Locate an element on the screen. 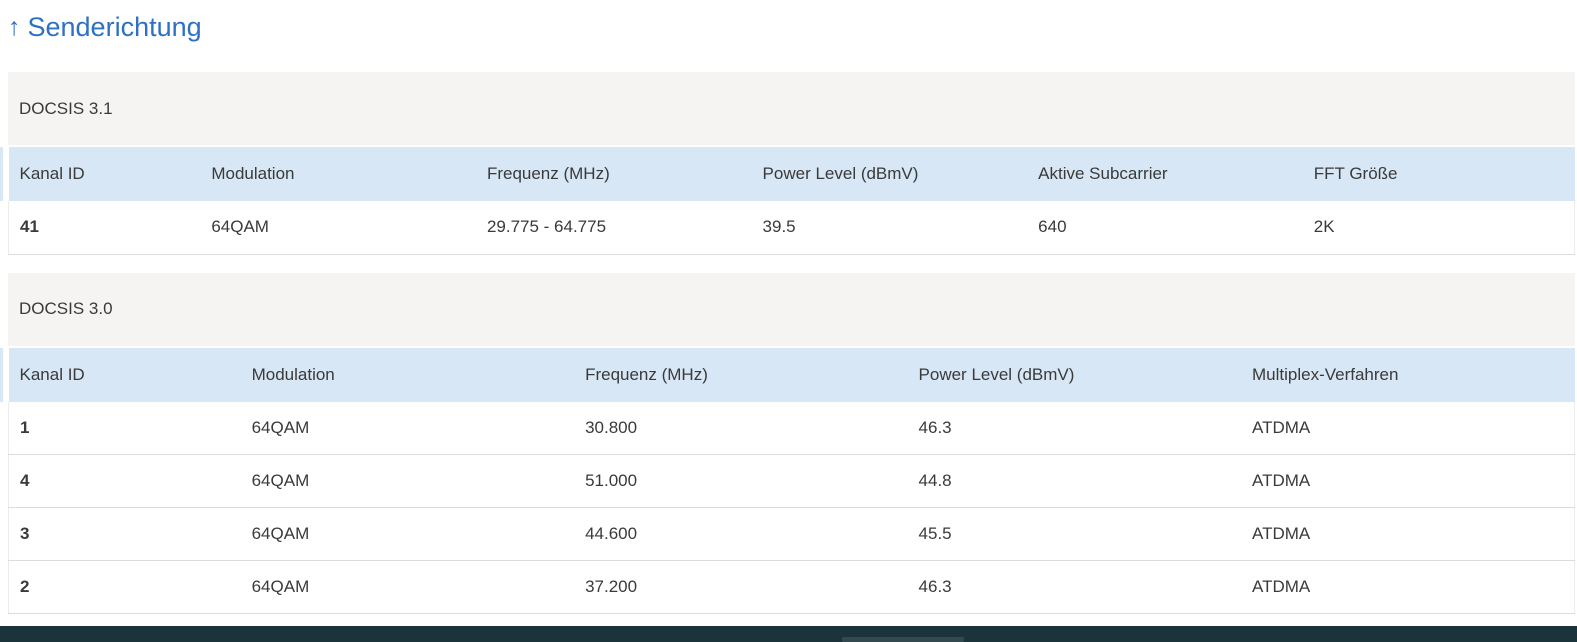 This screenshot has height=642, width=1577. table-cell: 39.5 is located at coordinates (889, 228).